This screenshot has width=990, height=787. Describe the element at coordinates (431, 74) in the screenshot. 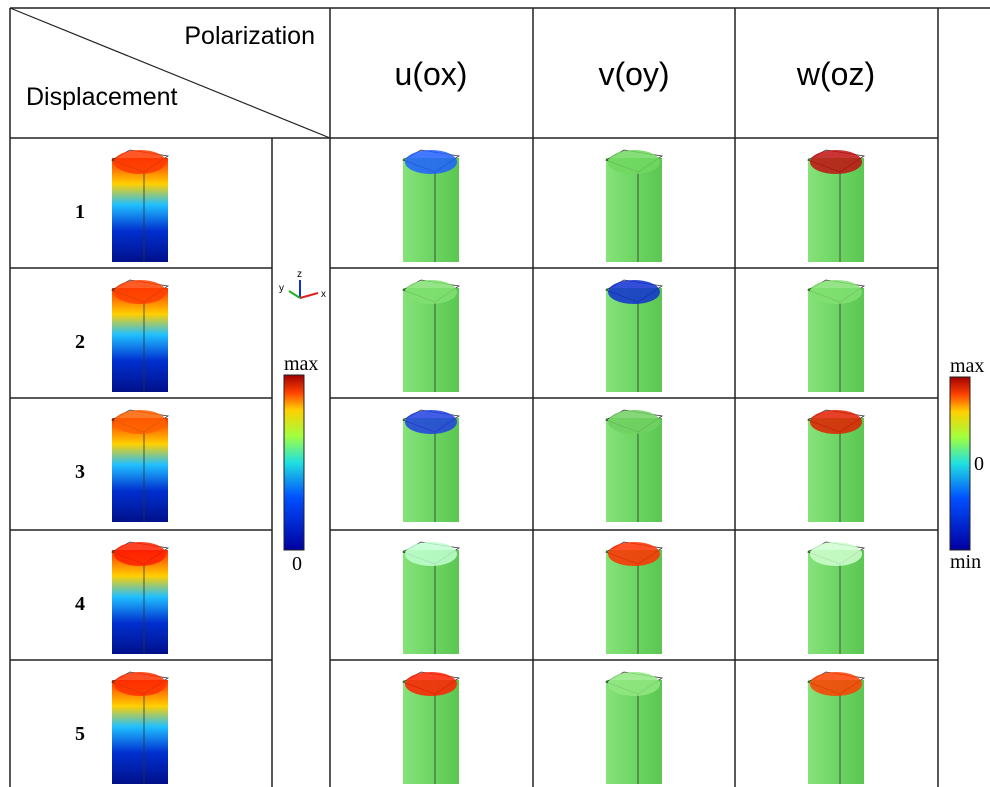

I see `column-header: u(ox)` at that location.